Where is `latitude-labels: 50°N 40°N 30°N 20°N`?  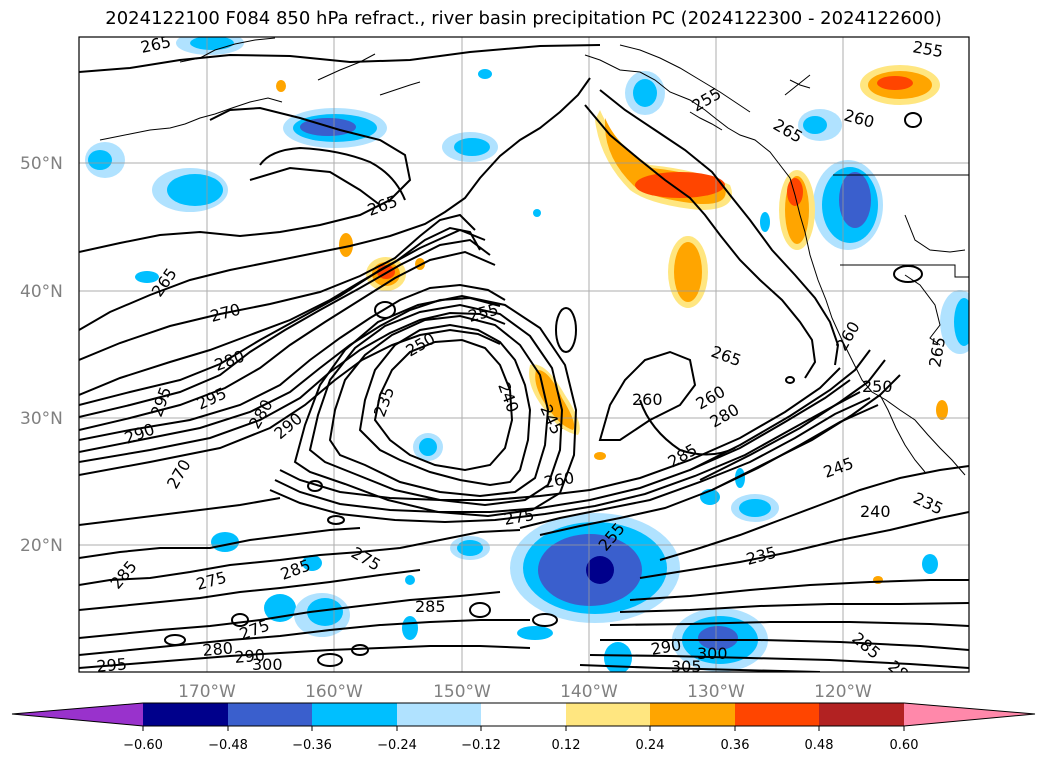 latitude-labels: 50°N 40°N 30°N 20°N is located at coordinates (41, 355).